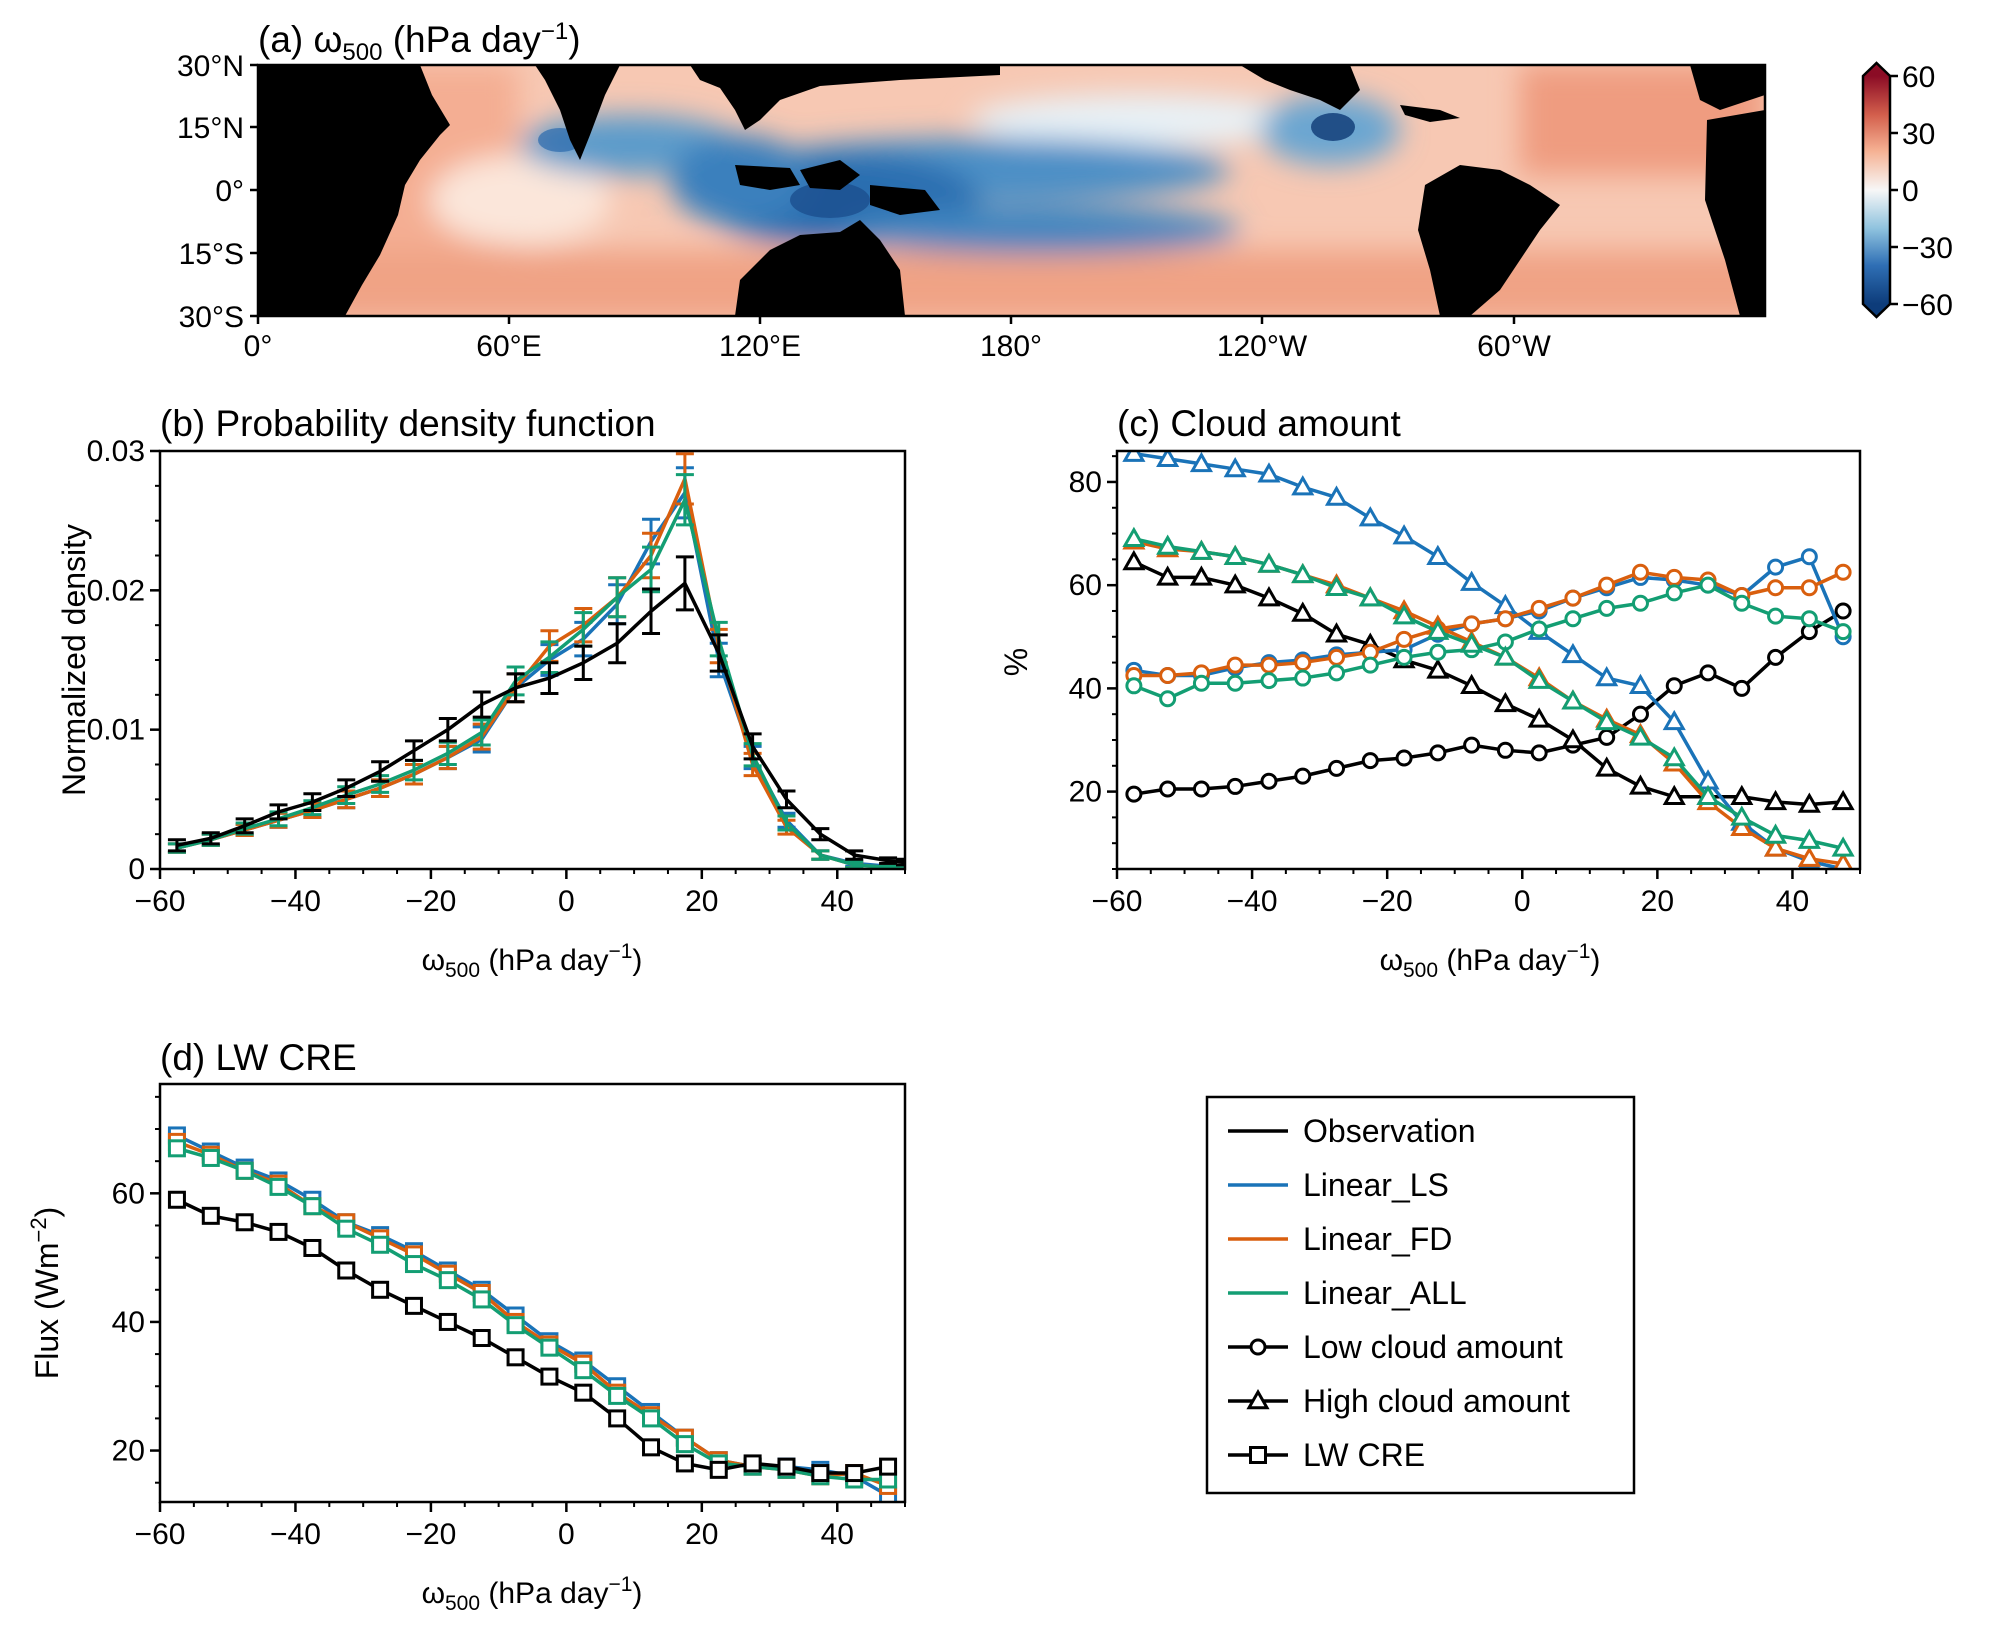 This screenshot has width=1995, height=1629. I want to click on panel-b-plot-area, so click(536, 660).